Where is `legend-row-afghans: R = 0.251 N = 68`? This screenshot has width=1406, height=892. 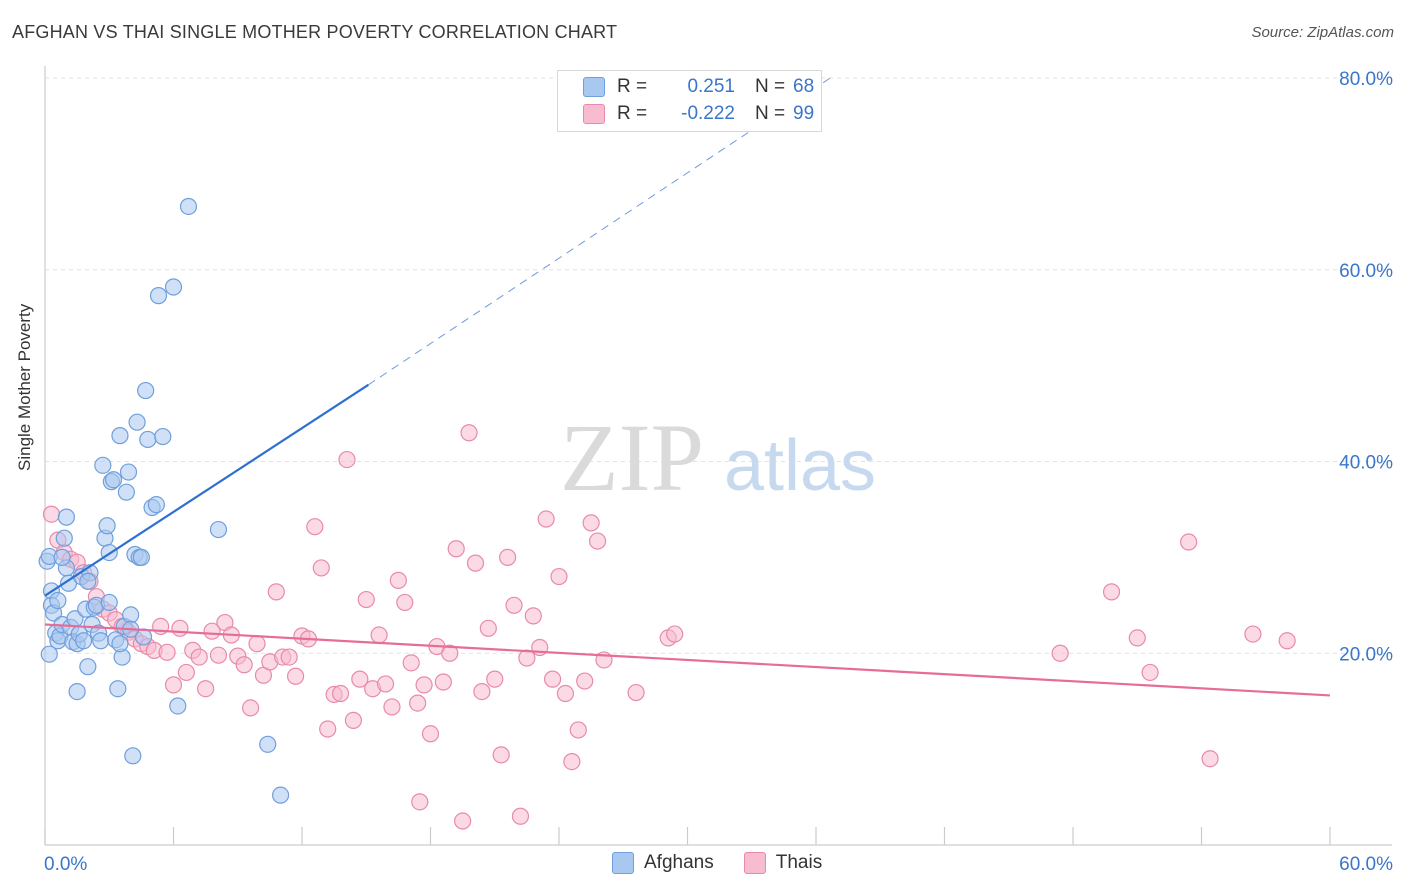
legend-row-afghans: R = 0.251 N = 68 is located at coordinates (686, 87).